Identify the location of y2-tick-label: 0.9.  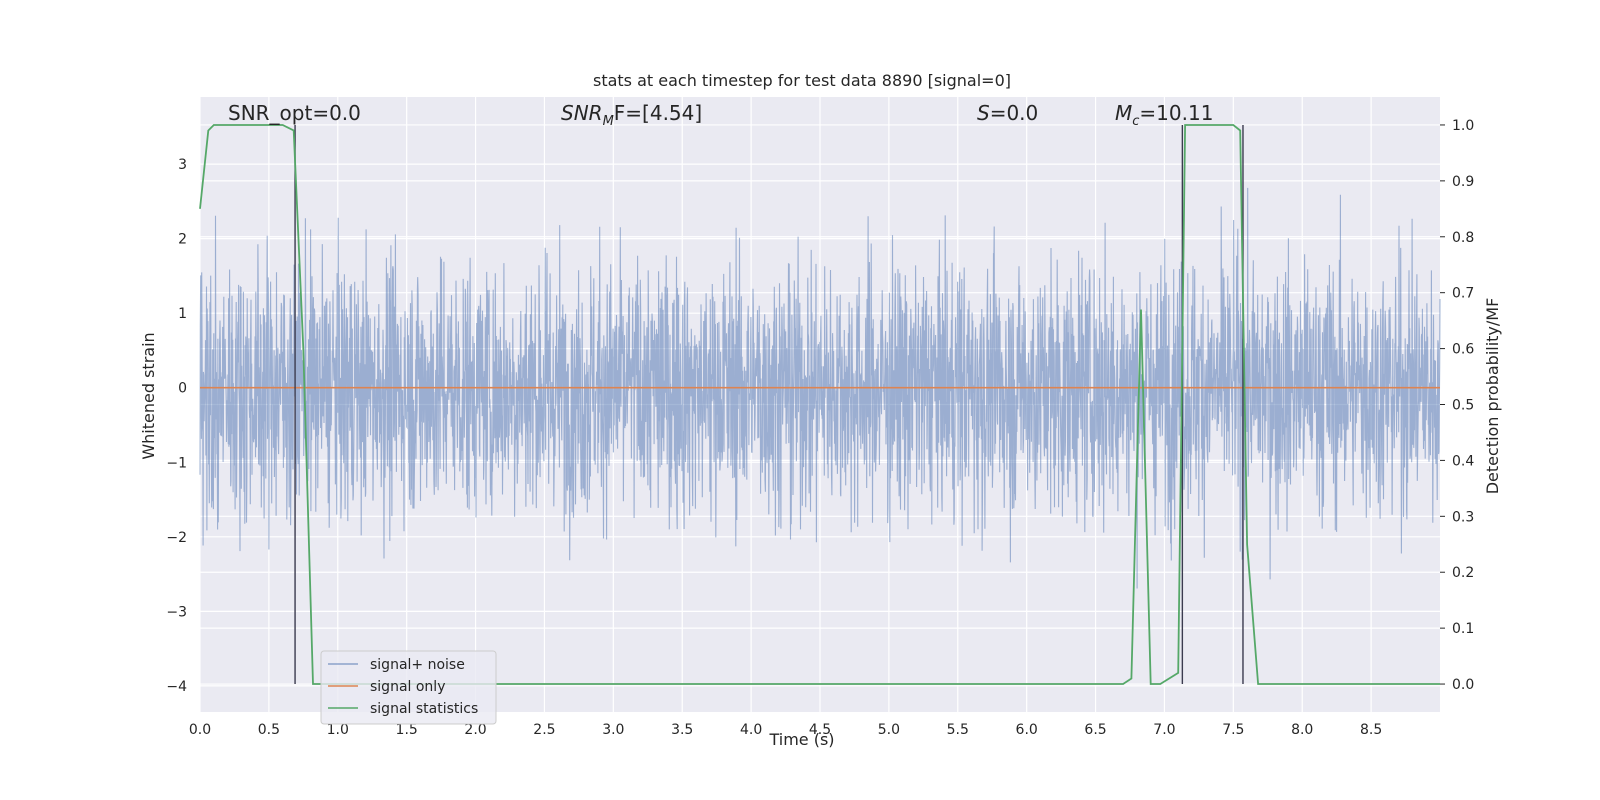
(1463, 182).